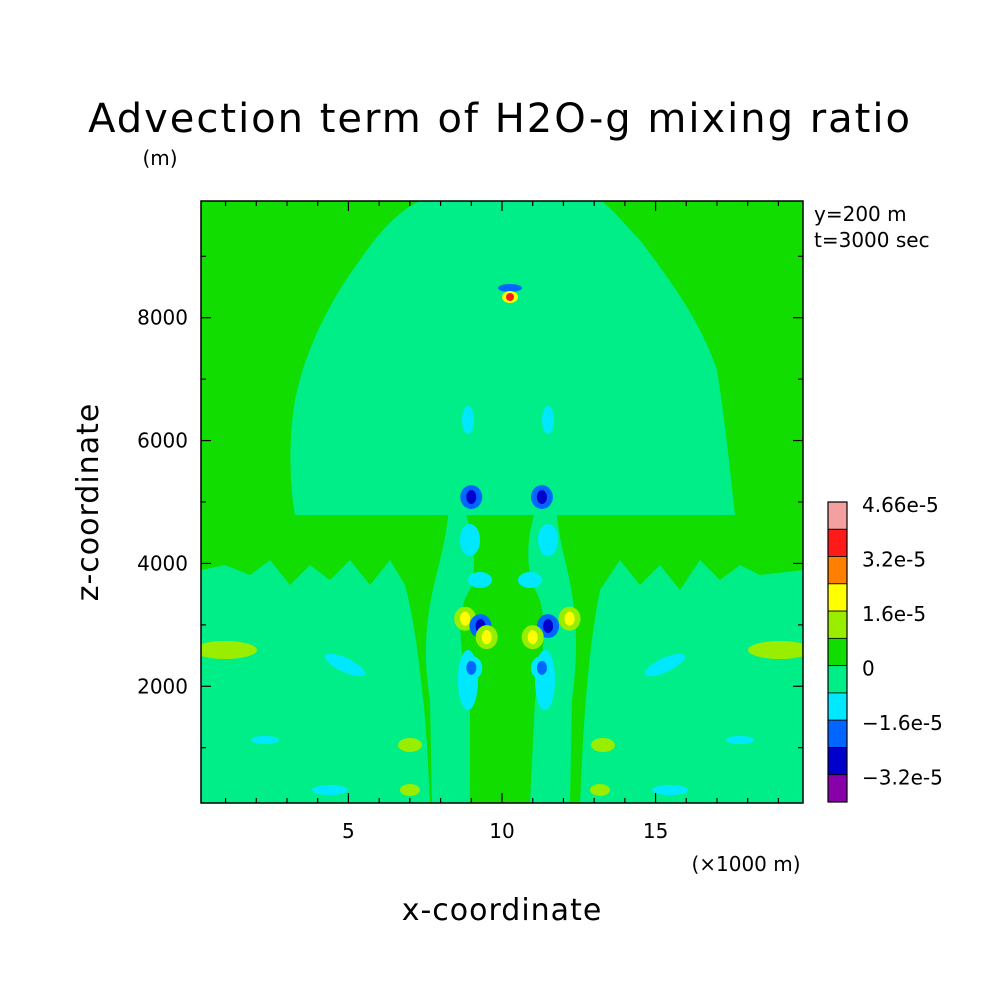  I want to click on y-tick-label: 6000, so click(162, 441).